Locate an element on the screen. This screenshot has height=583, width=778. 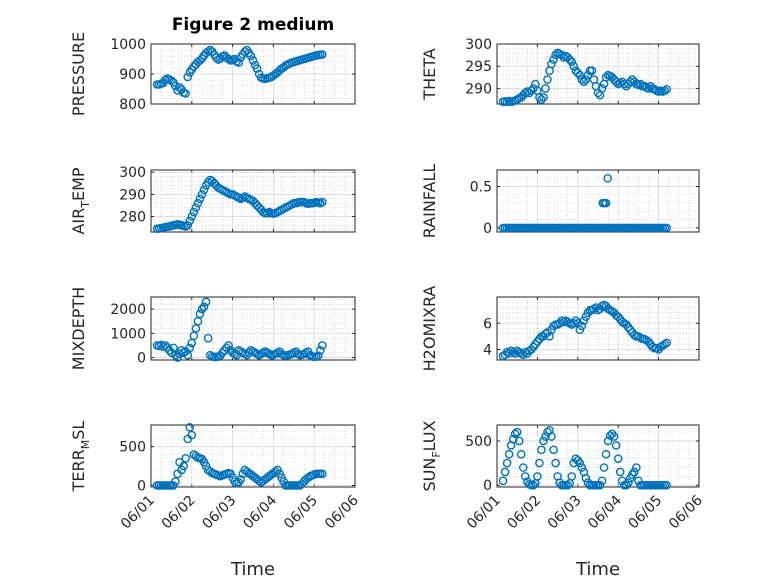
y-tick-label: 1000 is located at coordinates (128, 45).